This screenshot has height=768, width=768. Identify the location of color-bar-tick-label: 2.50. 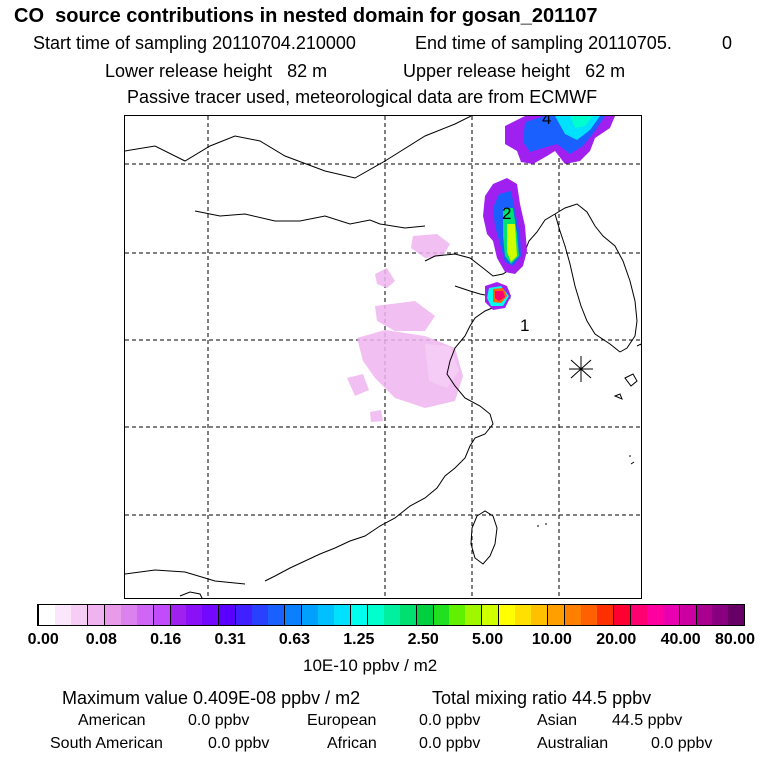
(423, 639).